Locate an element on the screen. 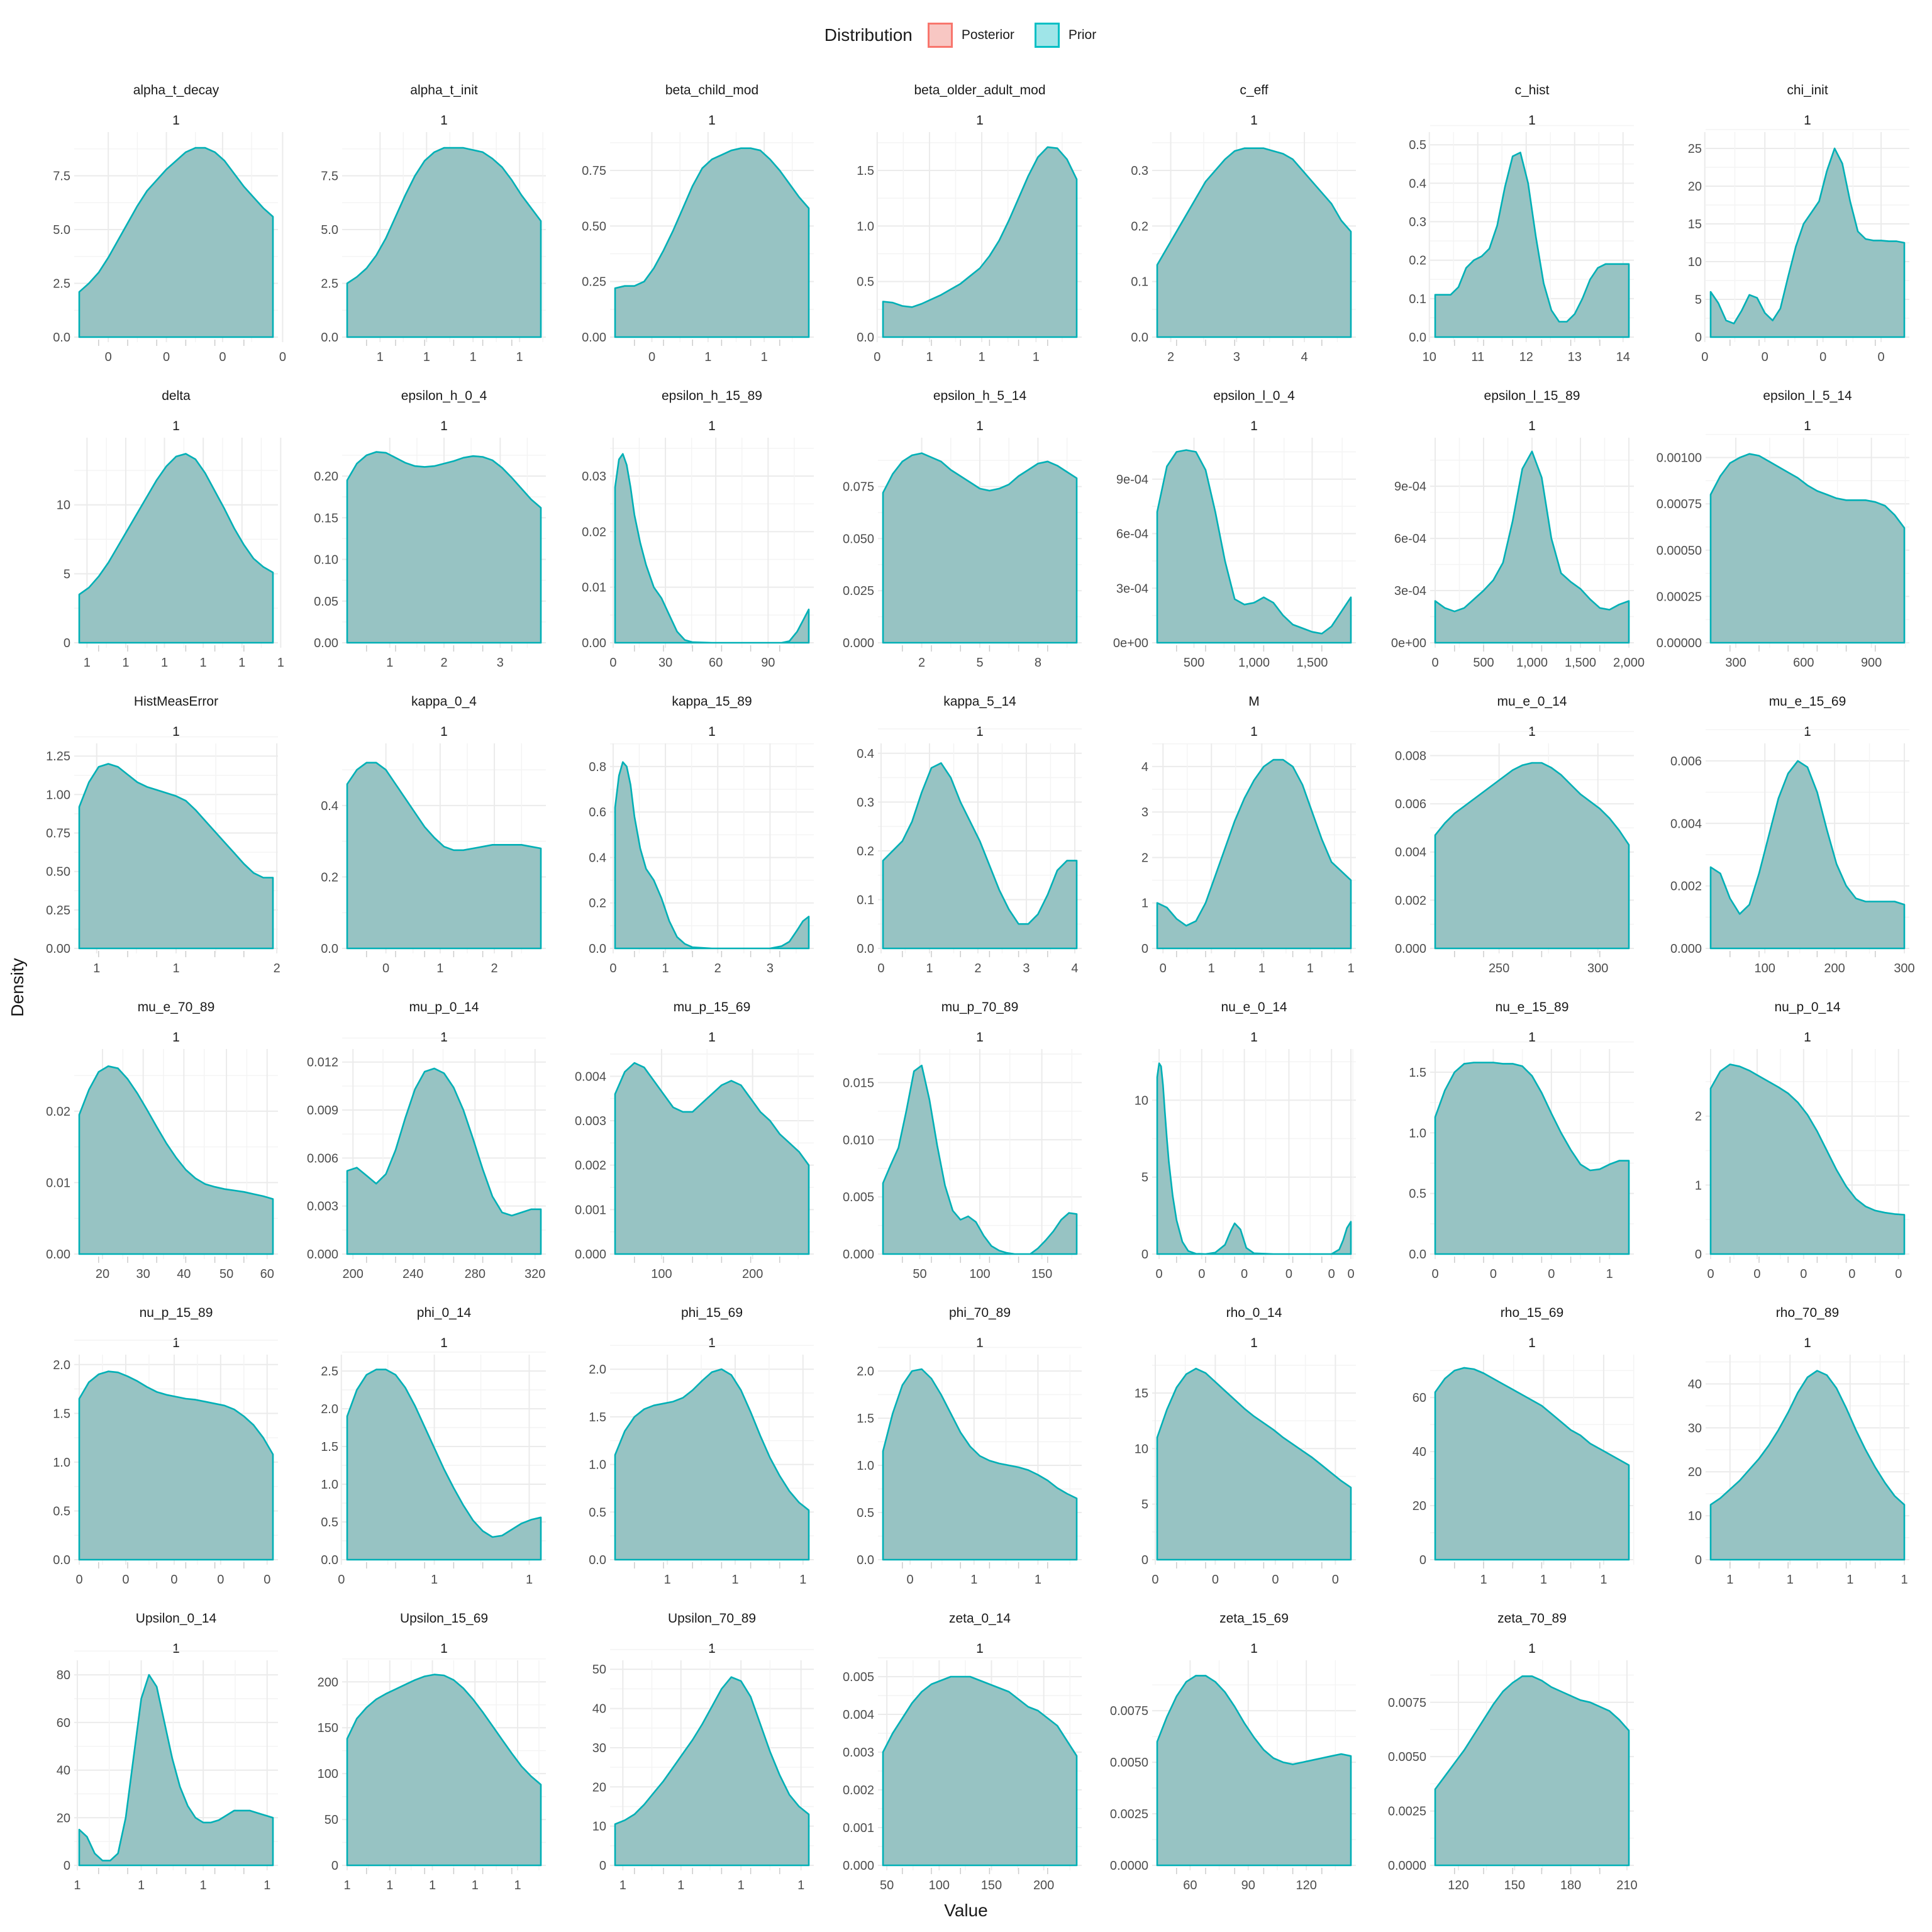 This screenshot has height=1932, width=1932. x-tick-label: 500 is located at coordinates (1194, 663).